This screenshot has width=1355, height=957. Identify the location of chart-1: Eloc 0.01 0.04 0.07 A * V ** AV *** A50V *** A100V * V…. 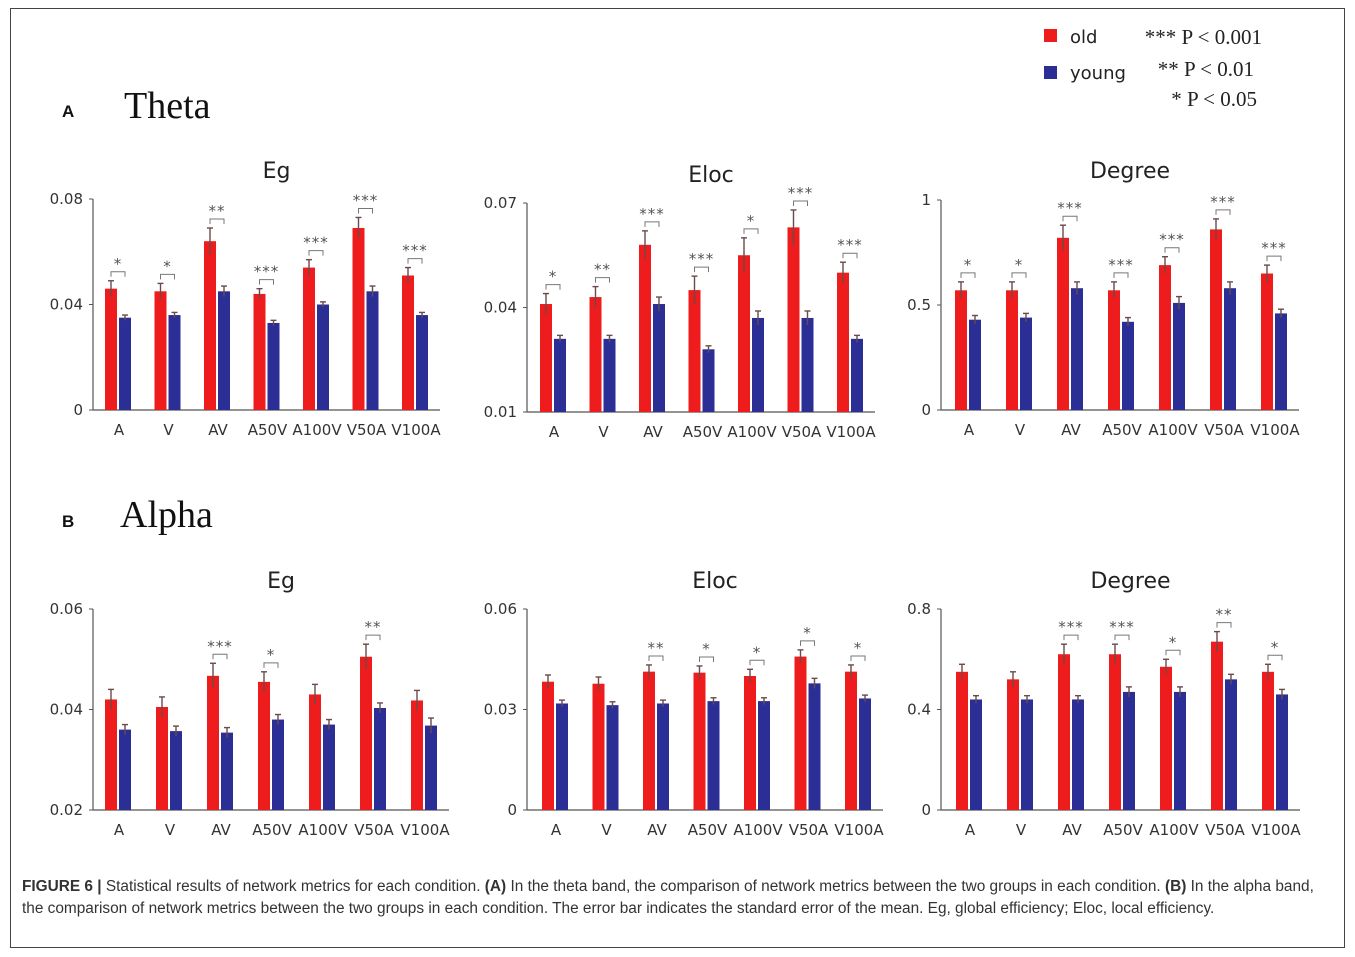
(680, 302).